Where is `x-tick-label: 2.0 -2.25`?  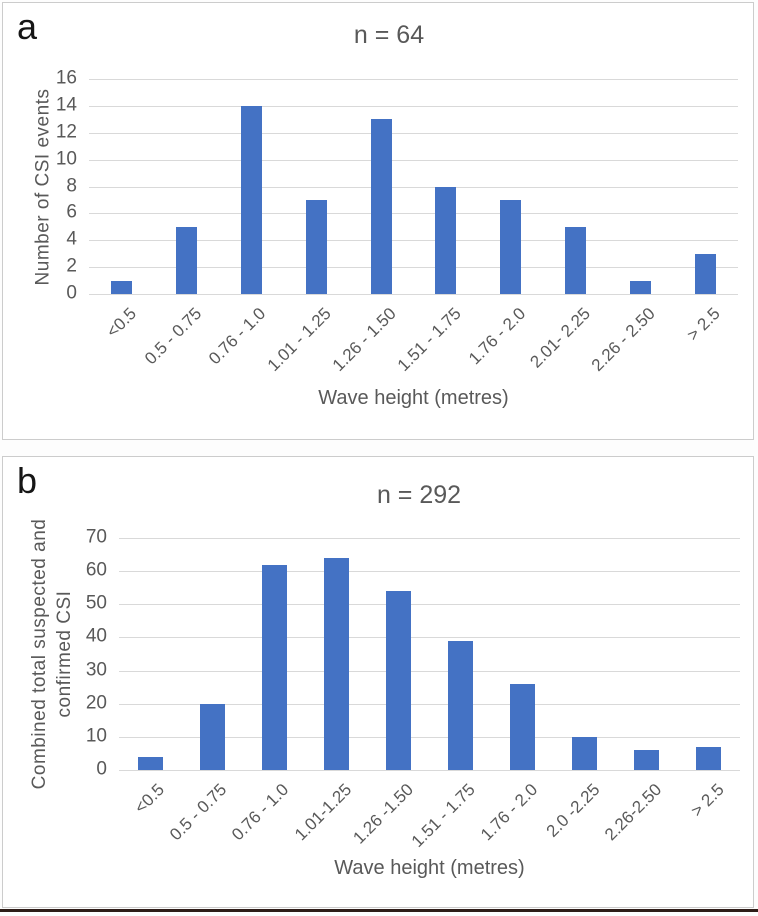
x-tick-label: 2.0 -2.25 is located at coordinates (573, 810).